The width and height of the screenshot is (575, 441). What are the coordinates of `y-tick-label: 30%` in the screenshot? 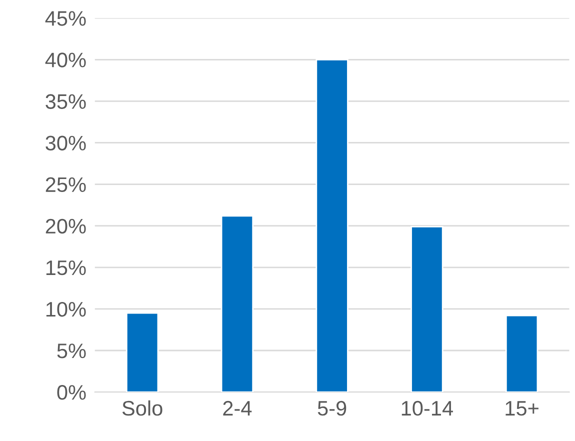 It's located at (66, 143).